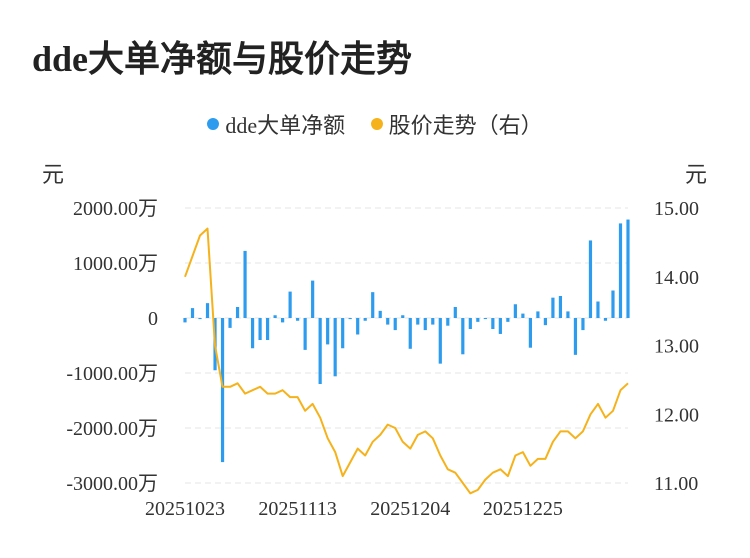 The image size is (750, 558). I want to click on y-right-tick-label: 13.00, so click(676, 347).